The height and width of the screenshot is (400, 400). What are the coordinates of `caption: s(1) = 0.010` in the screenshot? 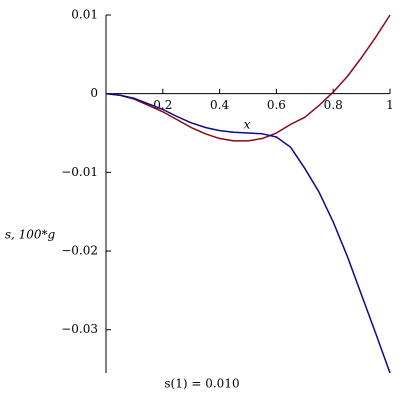 It's located at (201, 384).